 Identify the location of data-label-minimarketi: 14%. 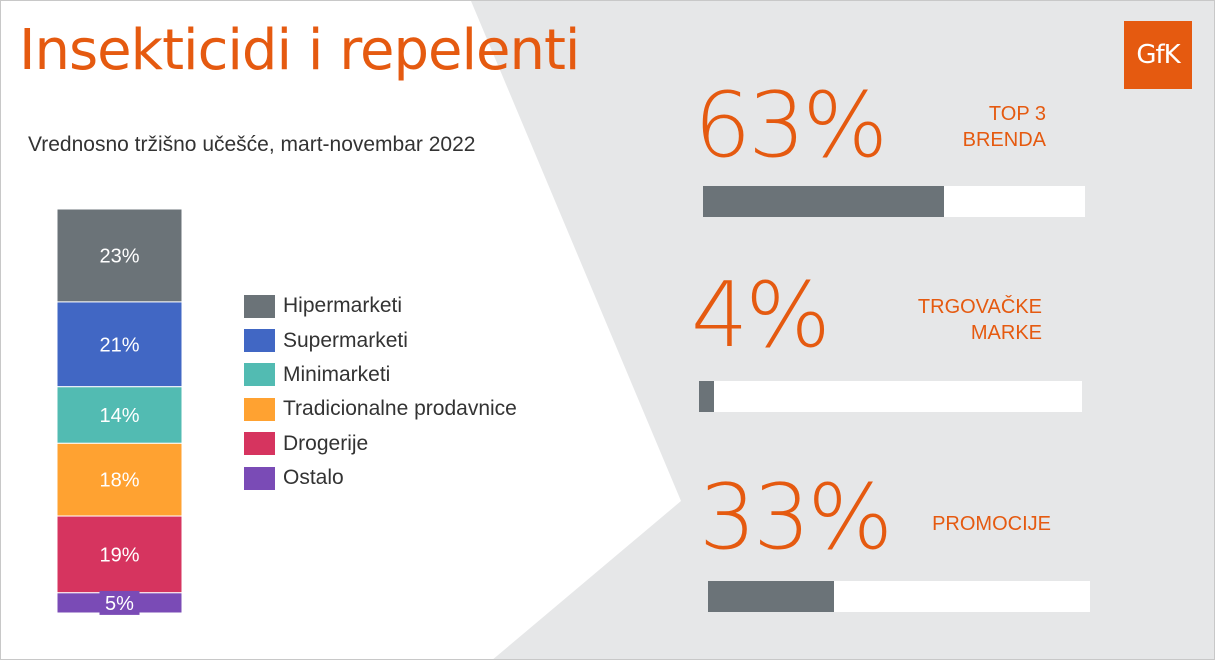
(119, 416).